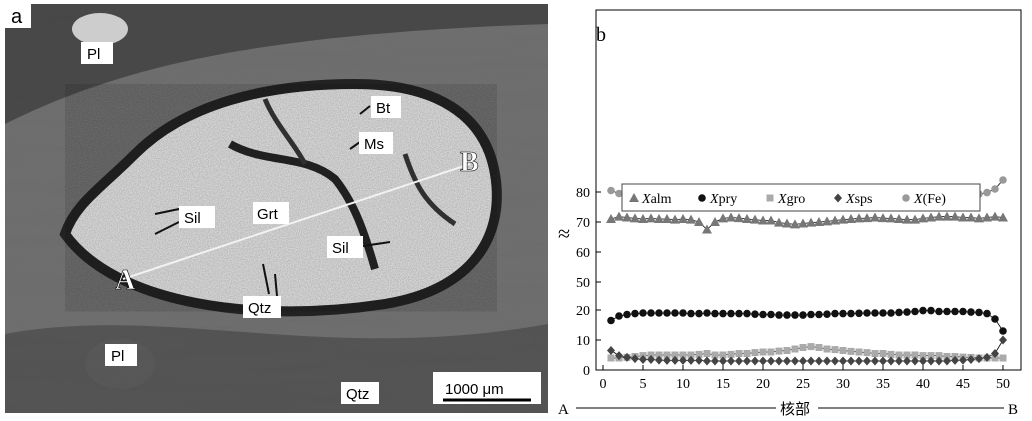 This screenshot has height=421, width=1032. I want to click on legend-entry-2: Xgro, so click(791, 199).